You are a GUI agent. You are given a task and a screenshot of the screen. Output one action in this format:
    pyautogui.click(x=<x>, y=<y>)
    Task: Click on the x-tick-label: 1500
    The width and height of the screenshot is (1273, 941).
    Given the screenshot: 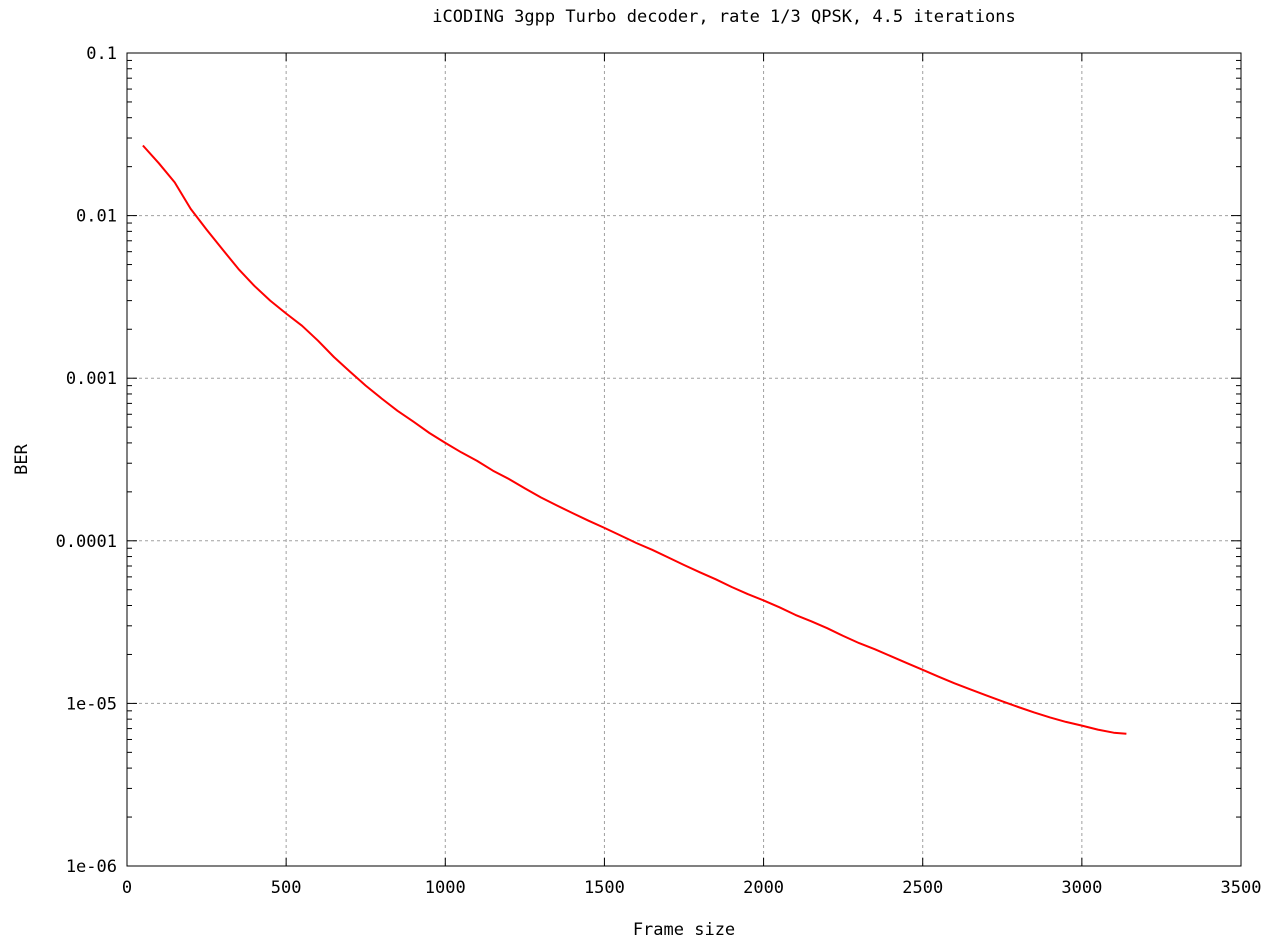 What is the action you would take?
    pyautogui.click(x=604, y=888)
    